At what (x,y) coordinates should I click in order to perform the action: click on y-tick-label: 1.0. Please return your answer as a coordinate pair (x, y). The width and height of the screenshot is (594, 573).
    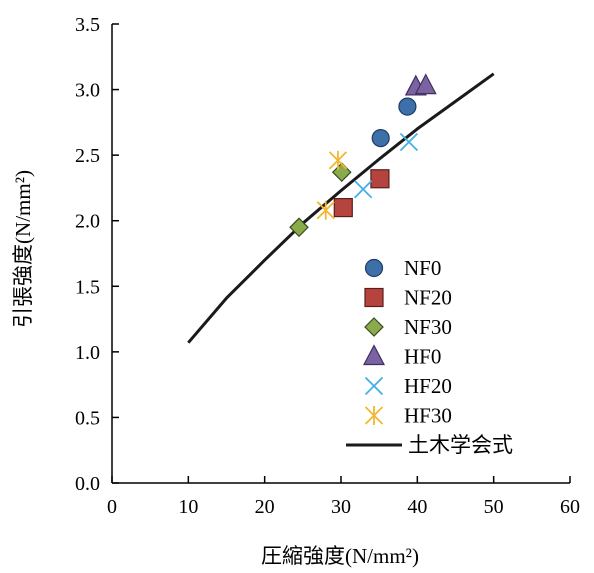
    Looking at the image, I should click on (87, 353).